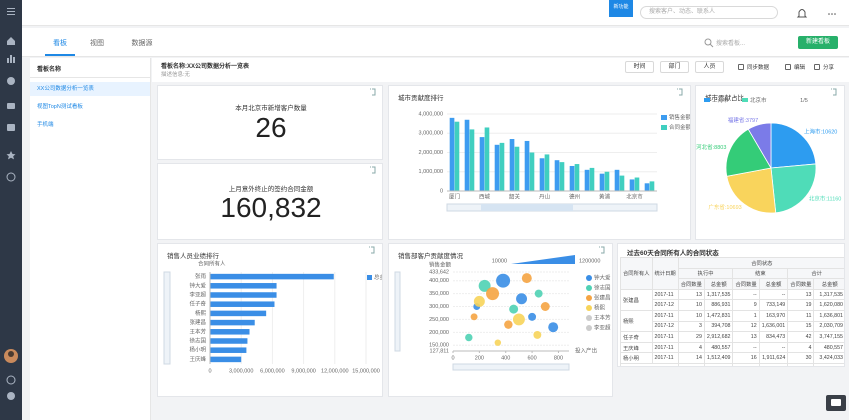 This screenshot has height=420, width=849. Describe the element at coordinates (820, 131) in the screenshot. I see `slice-label: 上海市:10620` at that location.